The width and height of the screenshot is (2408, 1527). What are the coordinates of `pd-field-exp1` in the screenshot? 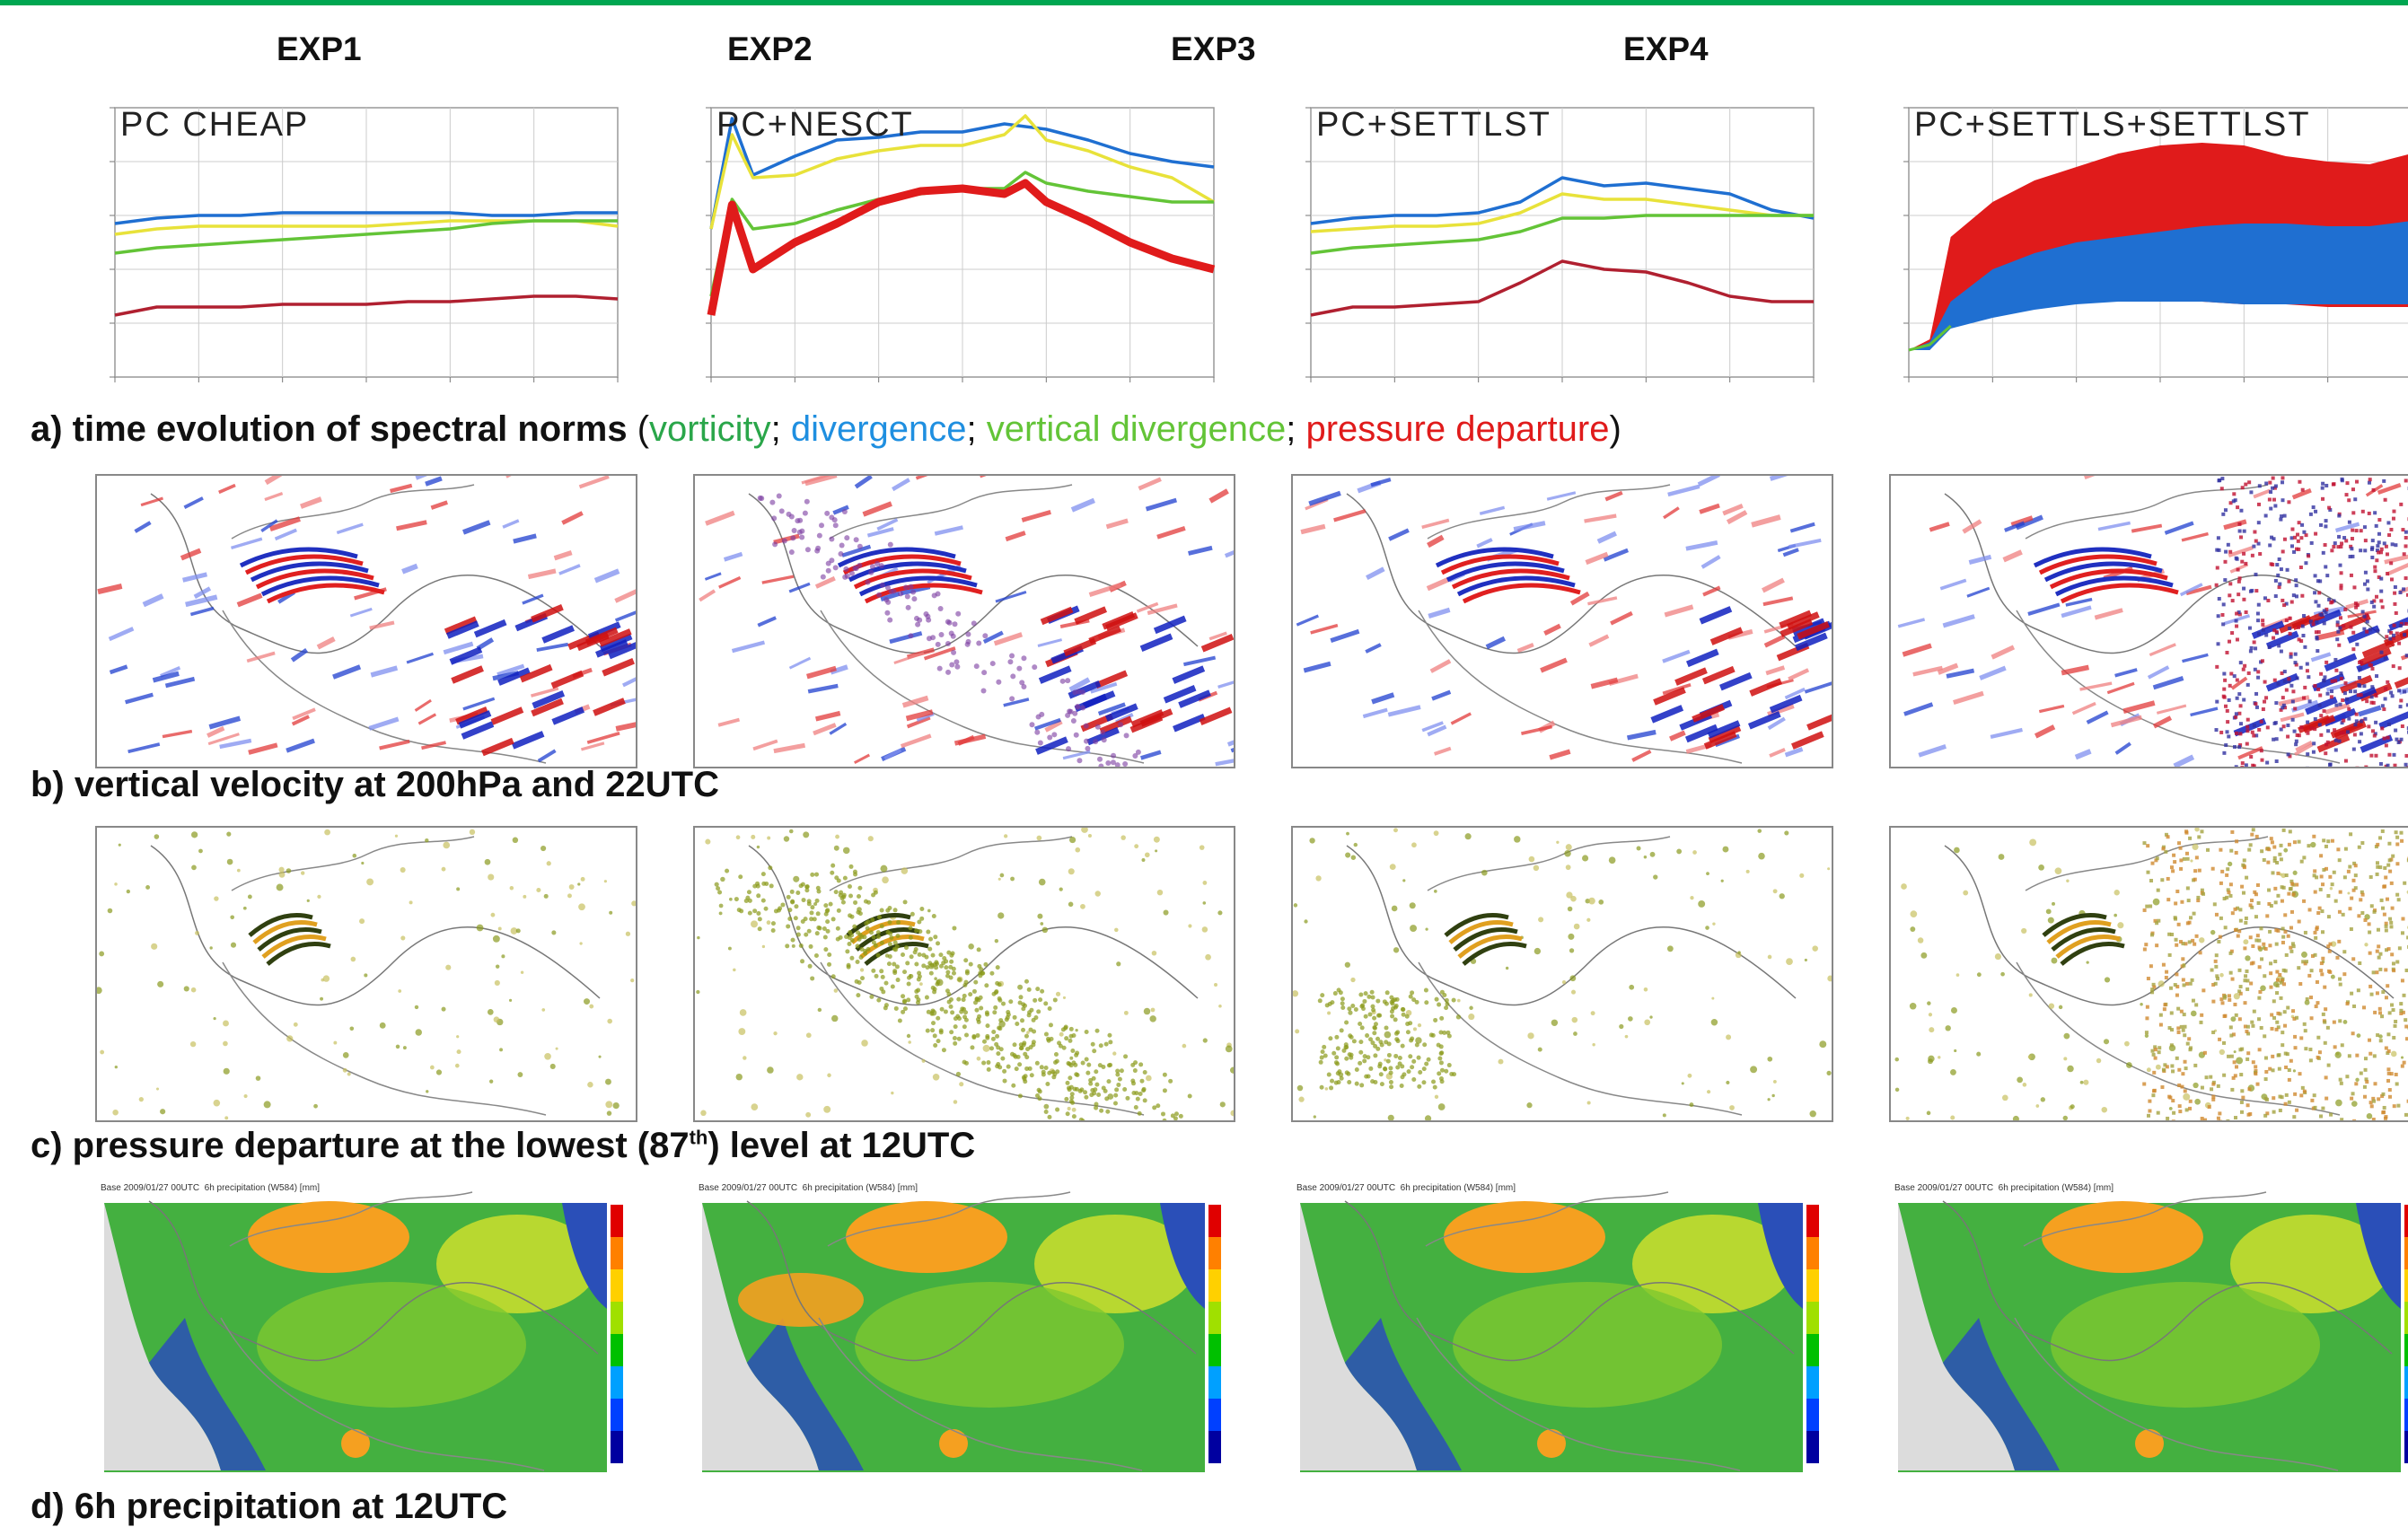 It's located at (366, 974).